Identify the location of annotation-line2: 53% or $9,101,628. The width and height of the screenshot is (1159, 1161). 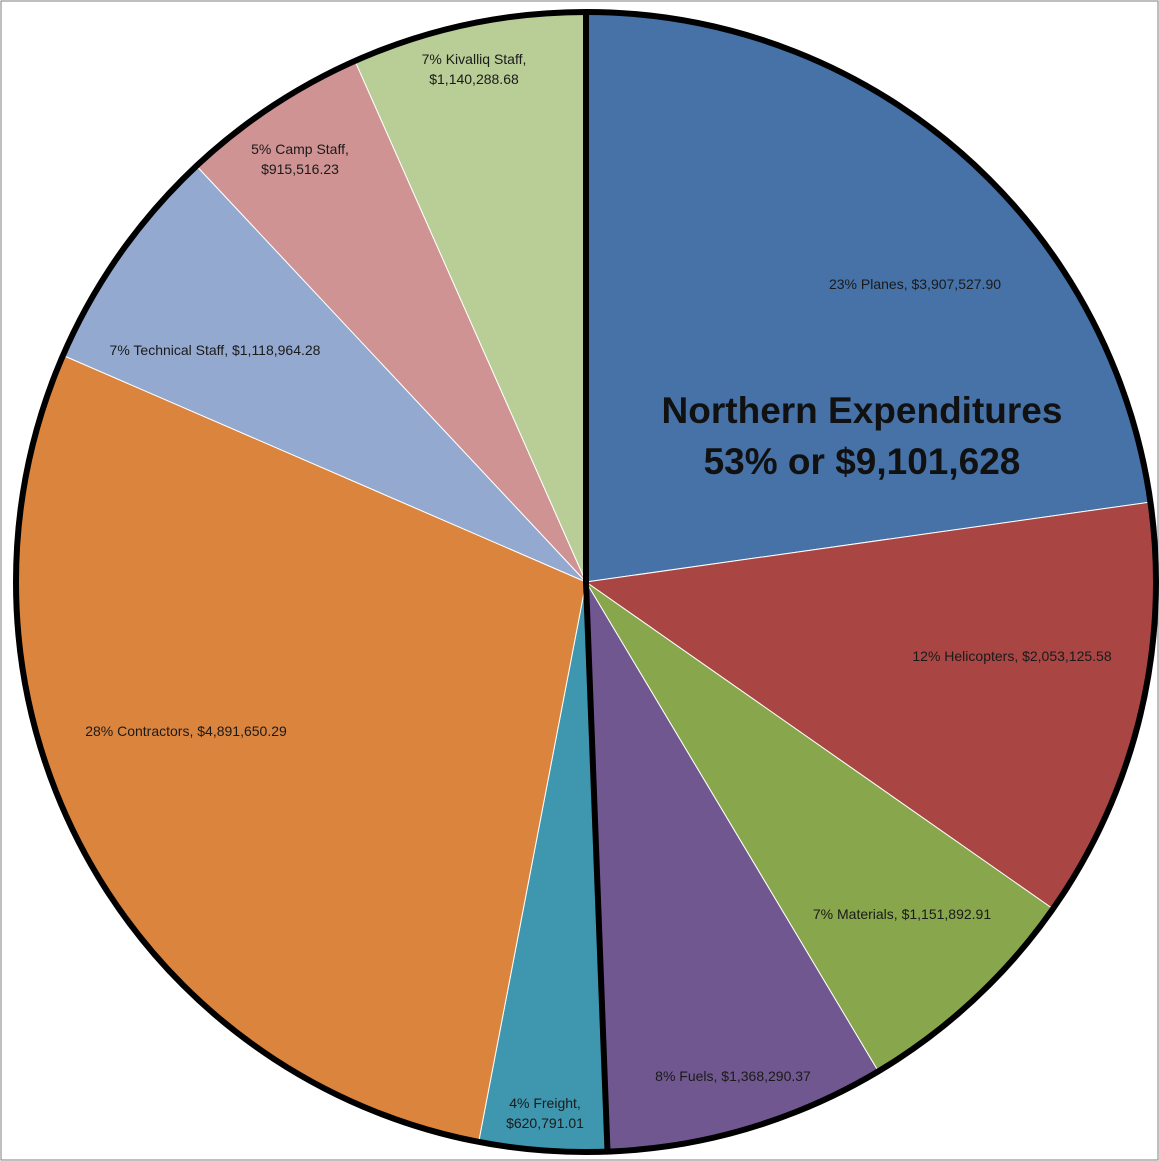
(862, 461).